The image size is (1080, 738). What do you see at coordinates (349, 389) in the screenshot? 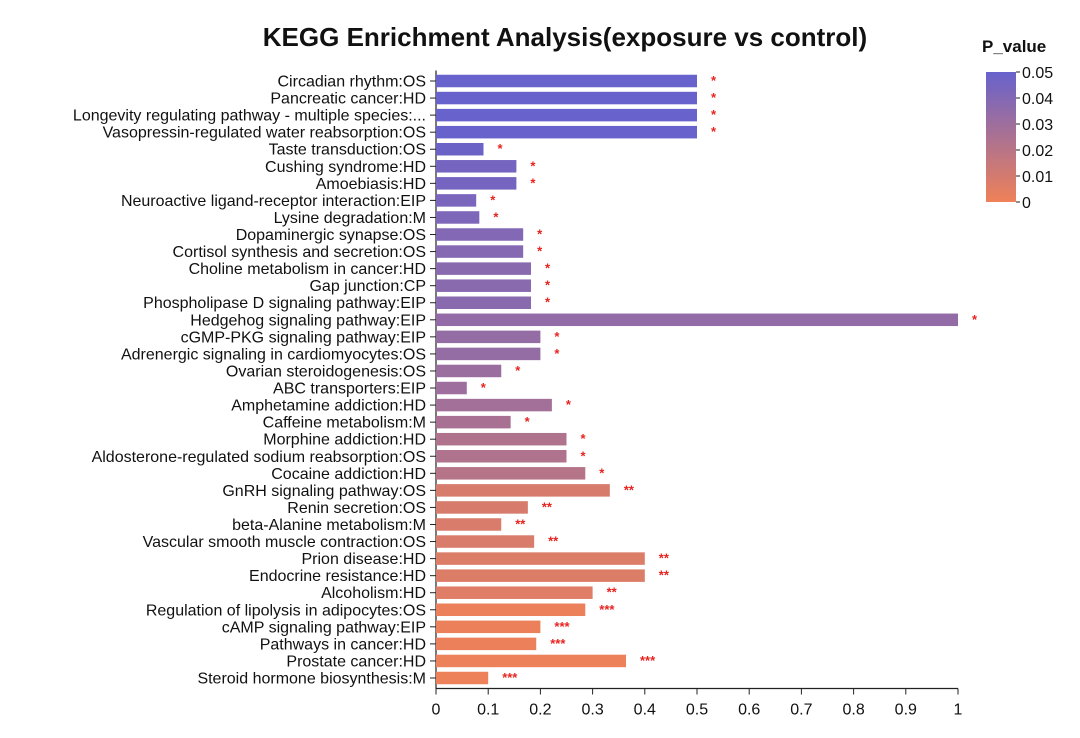
I see `category-label: ABC transporters:EIP` at bounding box center [349, 389].